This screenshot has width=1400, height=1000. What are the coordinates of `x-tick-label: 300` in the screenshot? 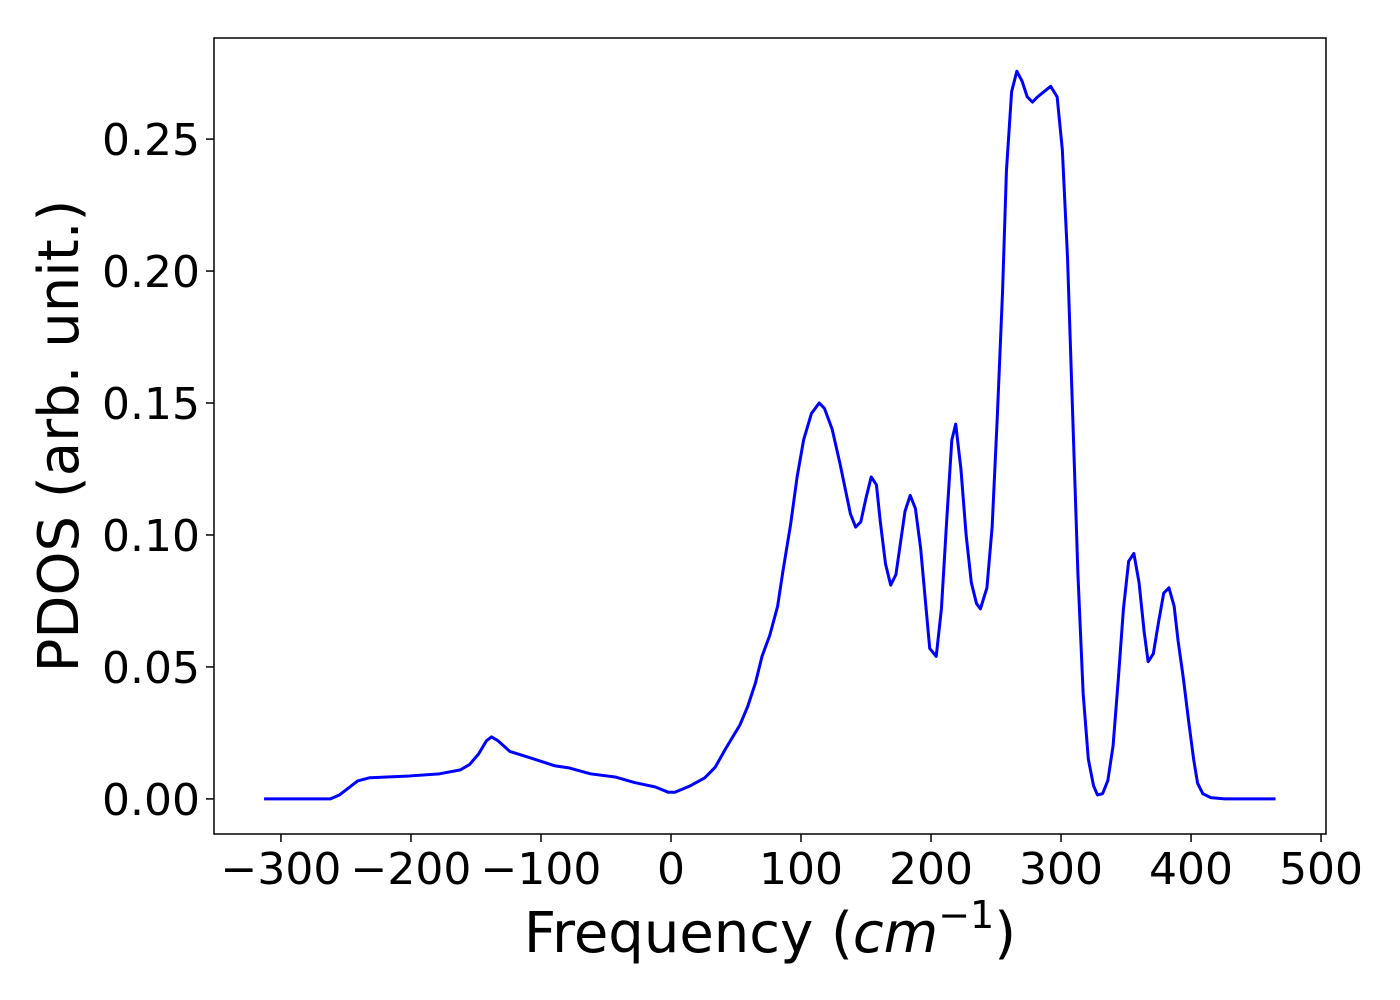 It's located at (1061, 869).